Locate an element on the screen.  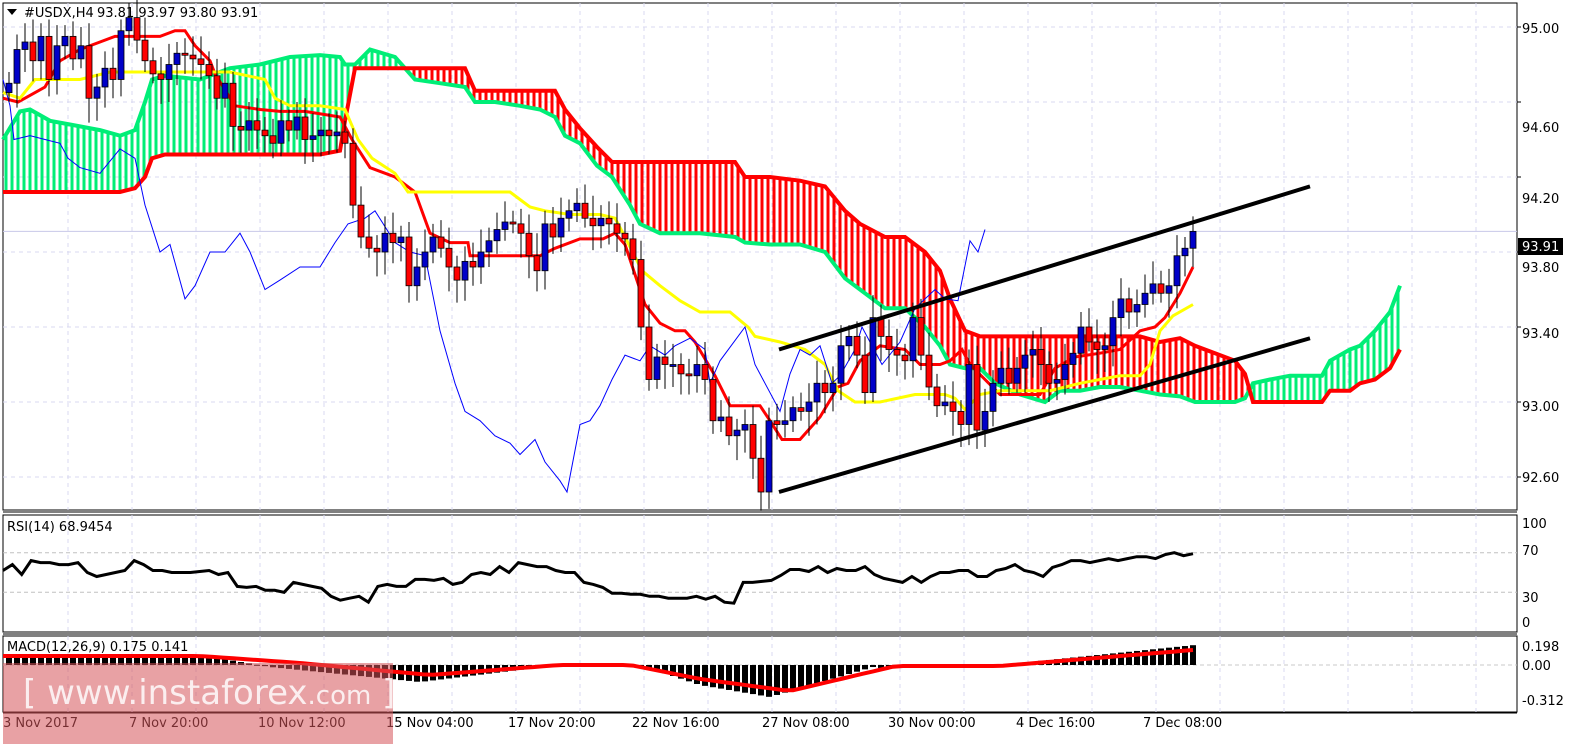
symbol-label: #USDX,H4 is located at coordinates (59, 13).